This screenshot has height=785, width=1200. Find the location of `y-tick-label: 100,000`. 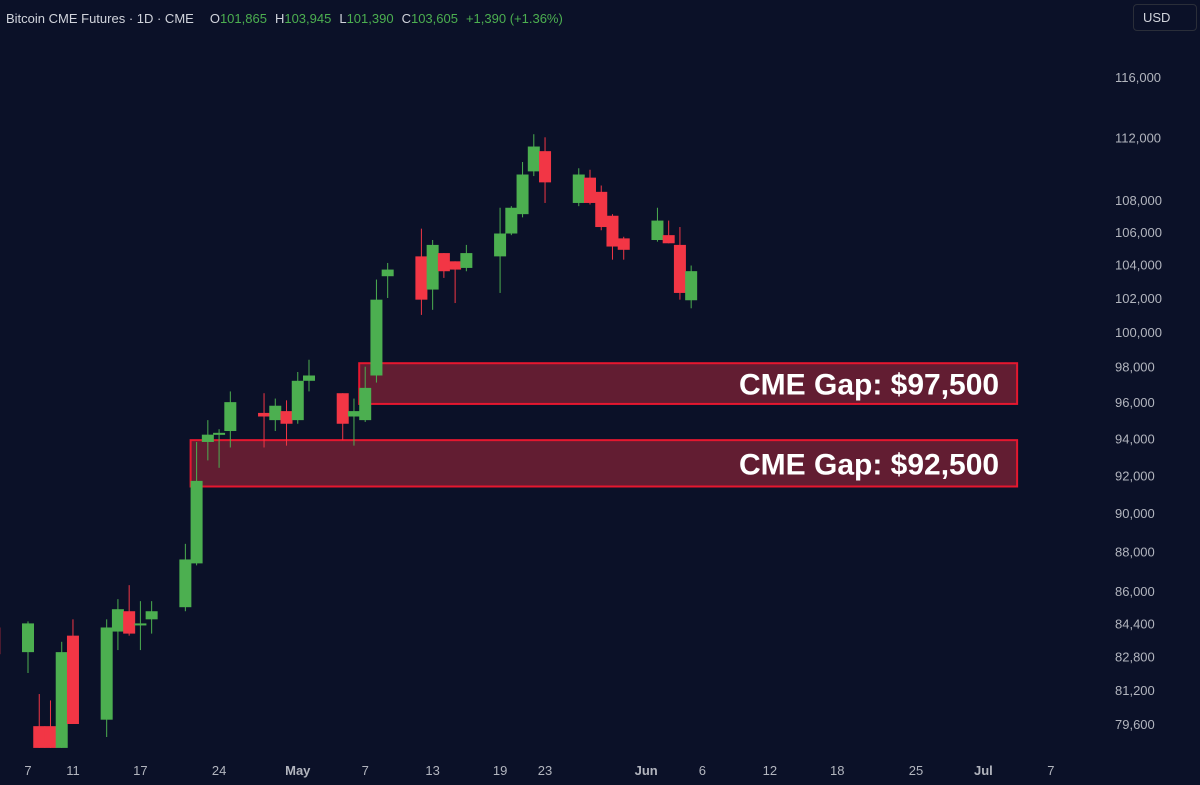

y-tick-label: 100,000 is located at coordinates (1138, 332).